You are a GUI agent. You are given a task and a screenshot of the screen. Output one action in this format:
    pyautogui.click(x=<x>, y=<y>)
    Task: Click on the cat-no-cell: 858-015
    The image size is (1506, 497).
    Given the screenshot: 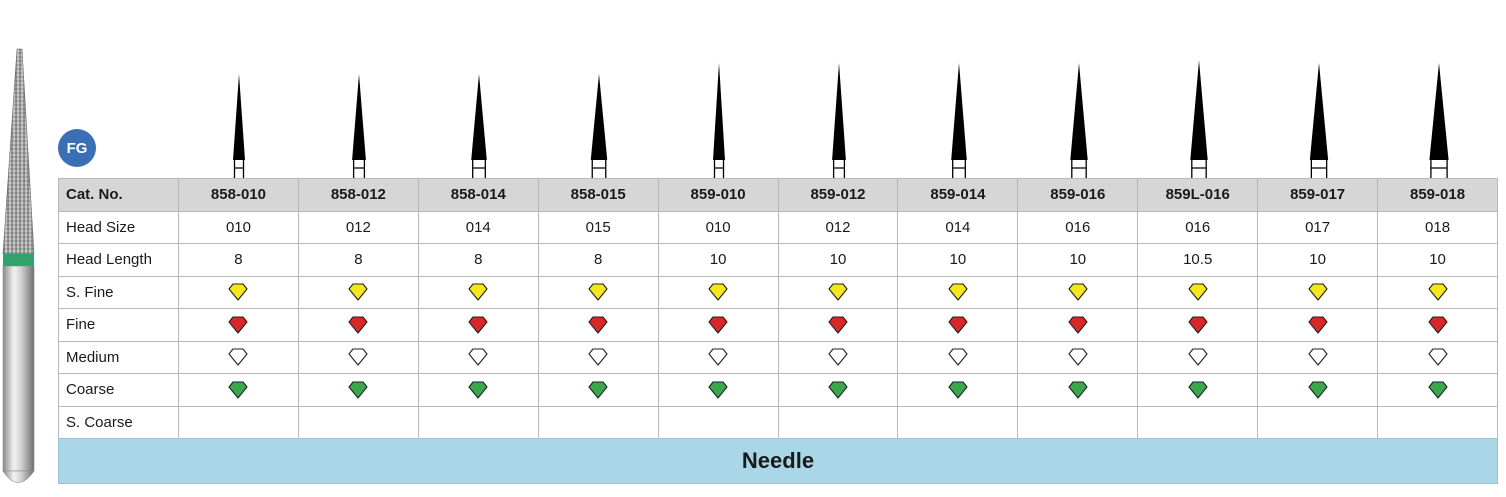 What is the action you would take?
    pyautogui.click(x=598, y=195)
    